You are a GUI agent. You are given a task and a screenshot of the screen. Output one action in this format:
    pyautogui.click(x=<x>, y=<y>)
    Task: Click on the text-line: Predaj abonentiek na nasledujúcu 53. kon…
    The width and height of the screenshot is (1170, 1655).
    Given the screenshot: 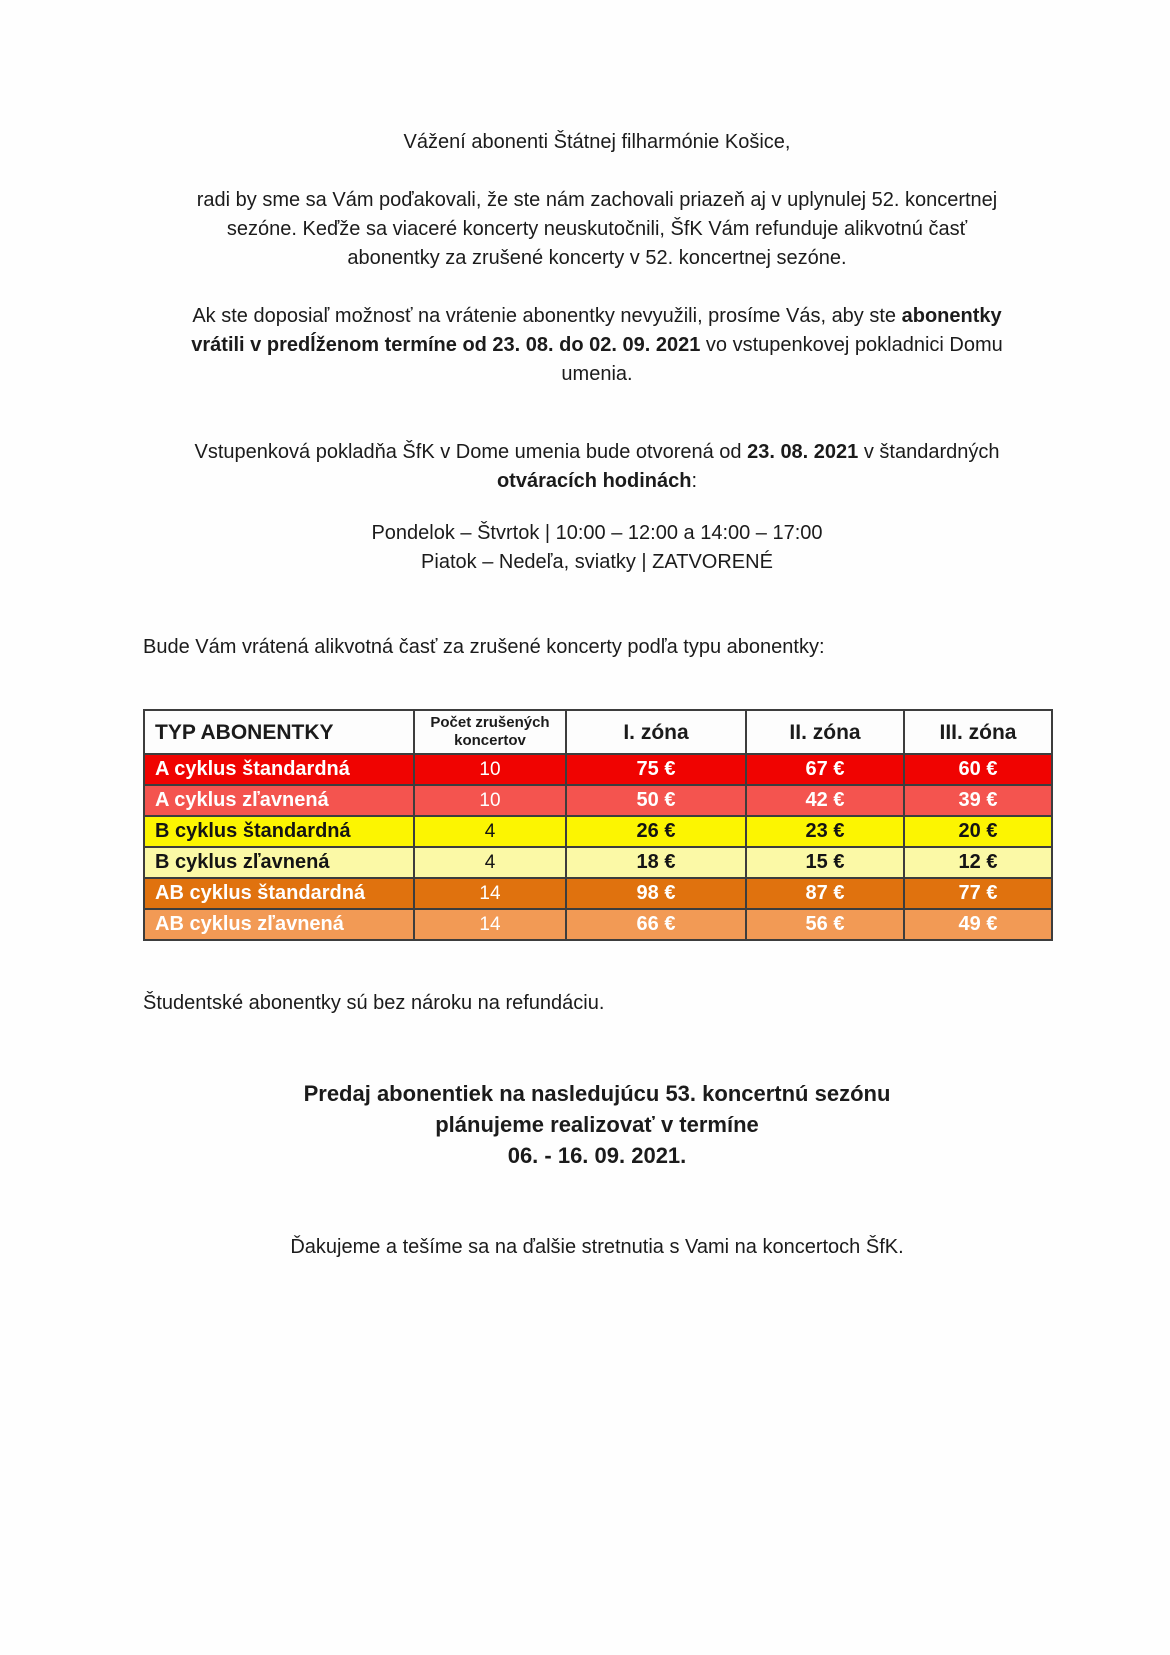 What is the action you would take?
    pyautogui.click(x=597, y=1093)
    